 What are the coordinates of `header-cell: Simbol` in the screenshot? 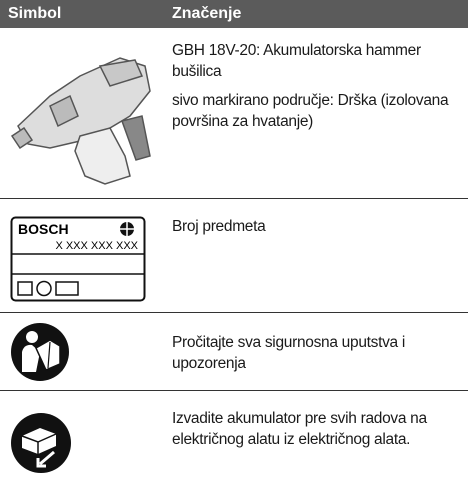 It's located at (35, 13).